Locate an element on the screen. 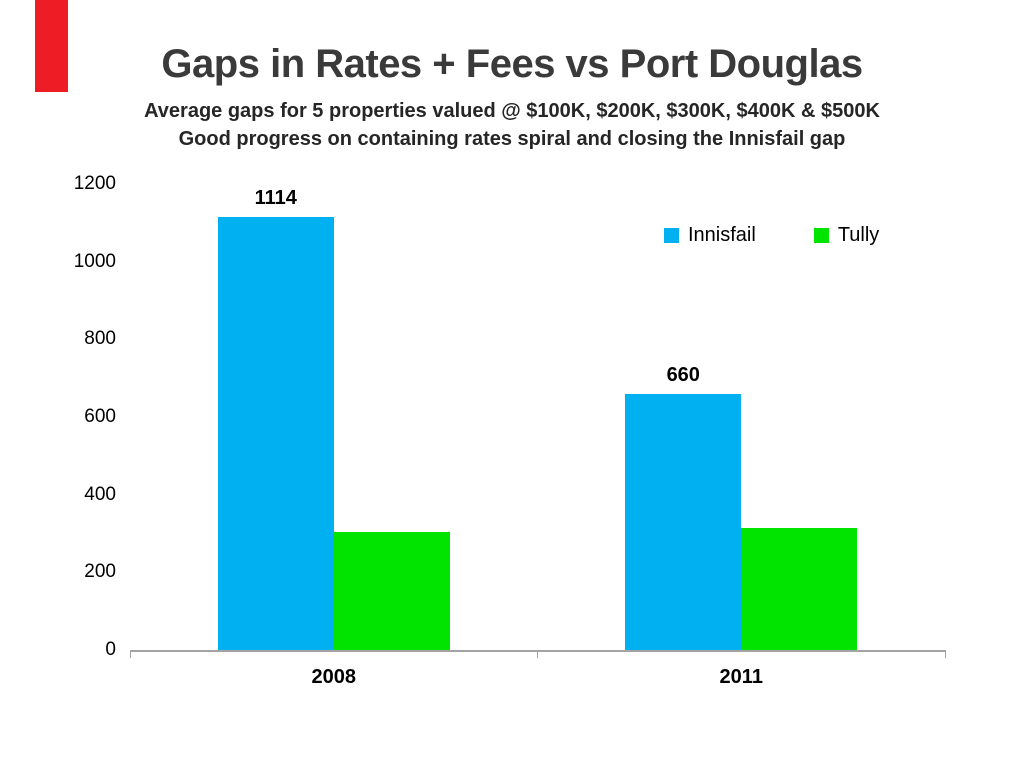  y-axis-tick-label: 1000 is located at coordinates (94, 261).